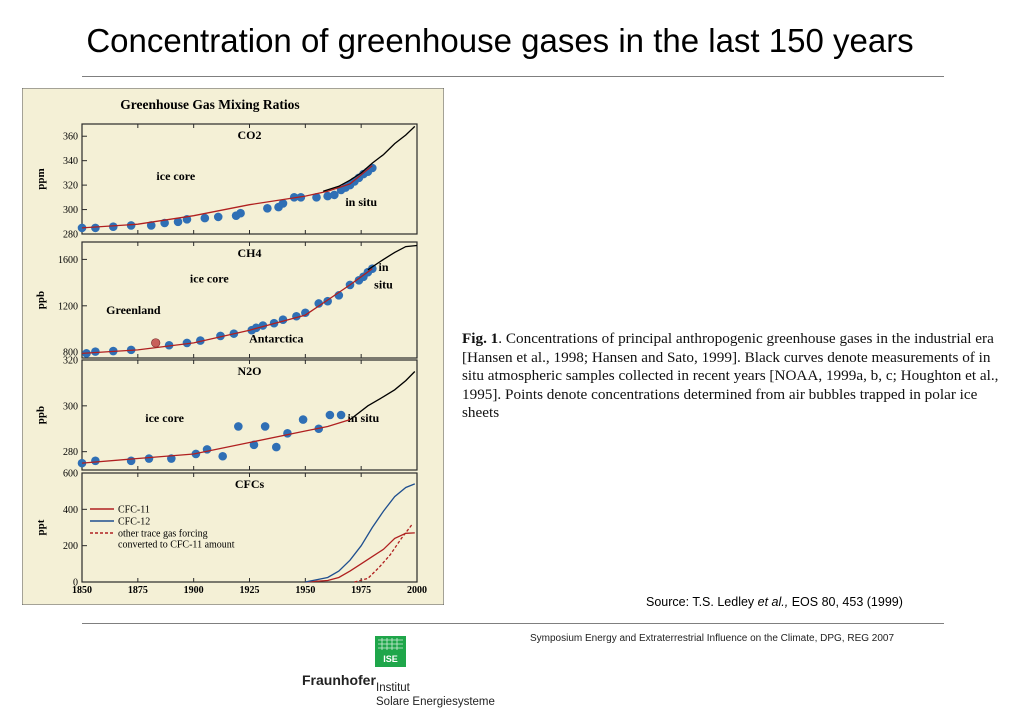 This screenshot has height=724, width=1024. I want to click on source-italic: et al.,, so click(773, 602).